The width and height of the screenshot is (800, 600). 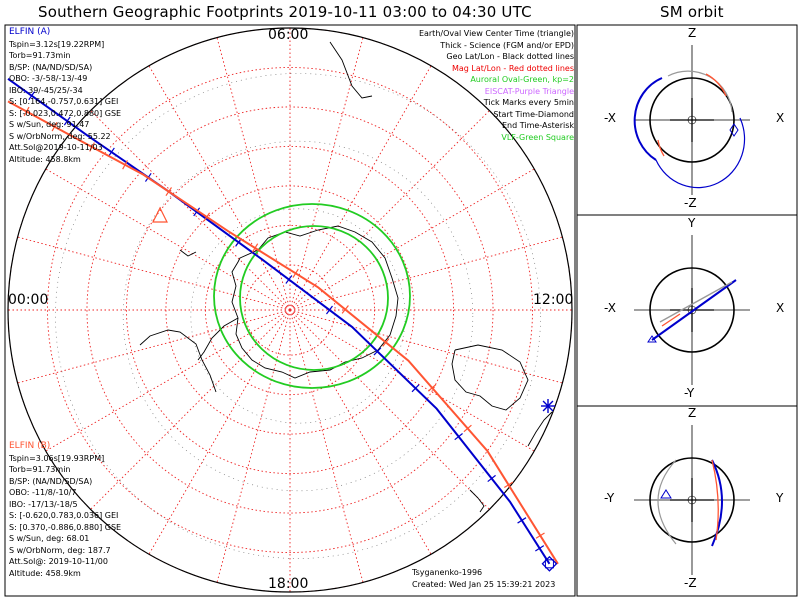 What do you see at coordinates (30, 32) in the screenshot?
I see `elfin-a-name: ELFIN (A)` at bounding box center [30, 32].